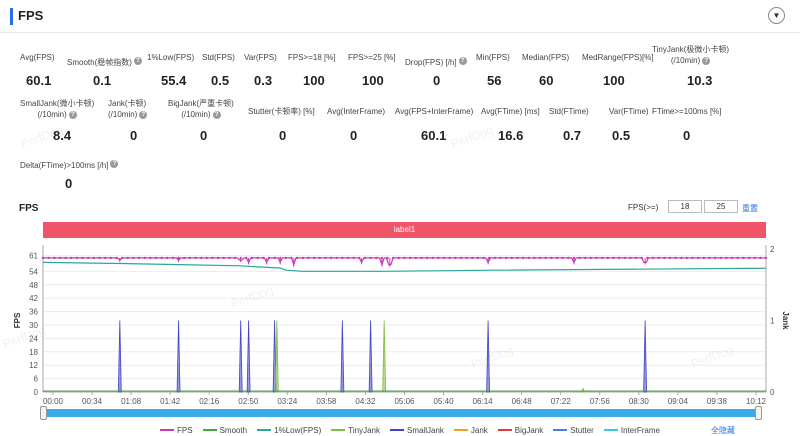  Describe the element at coordinates (685, 206) in the screenshot. I see `threshold-low-input` at that location.